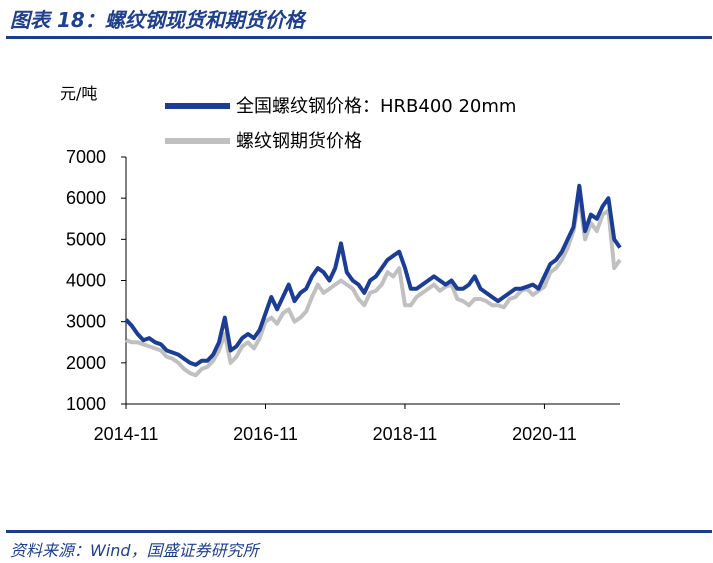  What do you see at coordinates (405, 434) in the screenshot?
I see `x-tick-label: 2018-11` at bounding box center [405, 434].